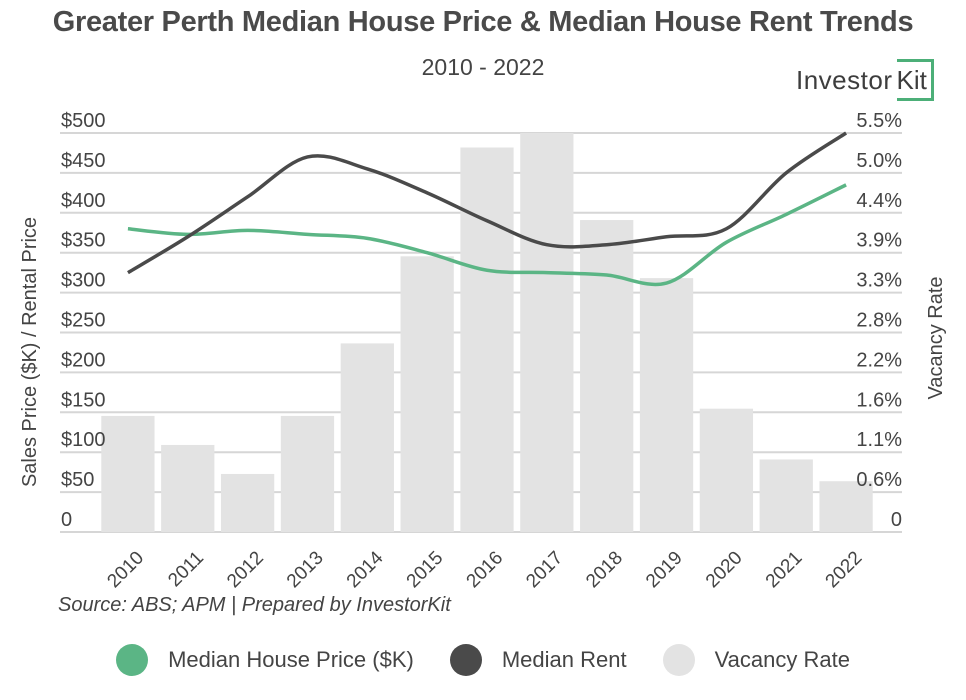 The image size is (966, 700). What do you see at coordinates (125, 569) in the screenshot?
I see `x-tick-label: 2010` at bounding box center [125, 569].